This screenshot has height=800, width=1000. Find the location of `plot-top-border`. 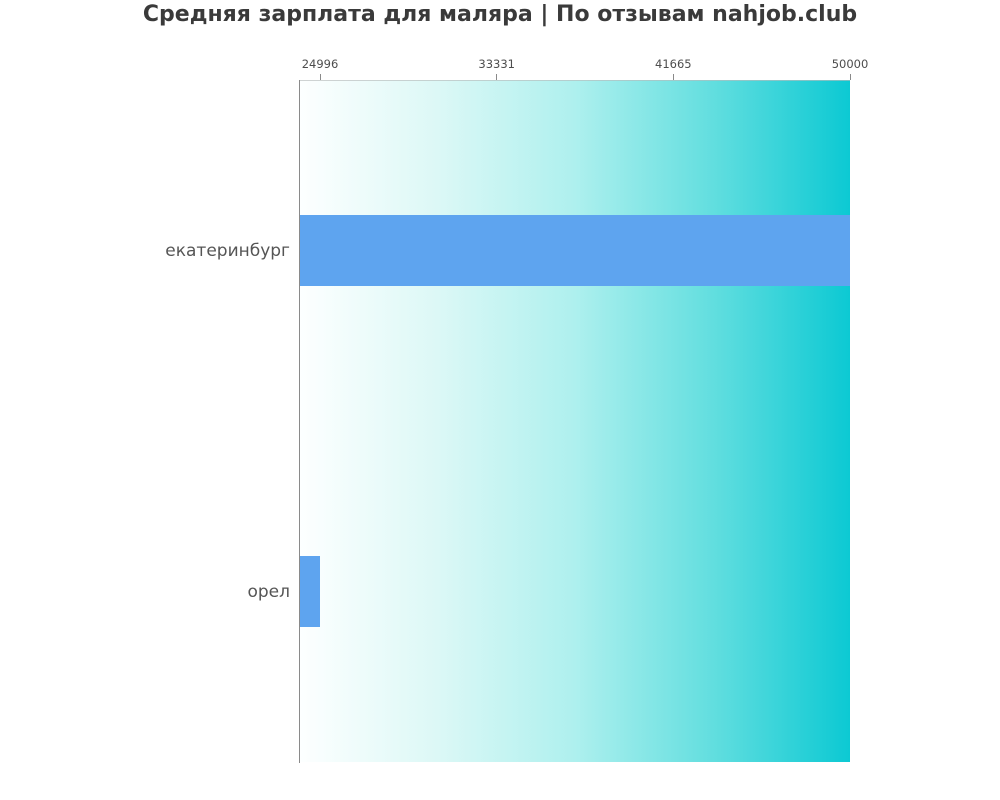

plot-top-border is located at coordinates (575, 80).